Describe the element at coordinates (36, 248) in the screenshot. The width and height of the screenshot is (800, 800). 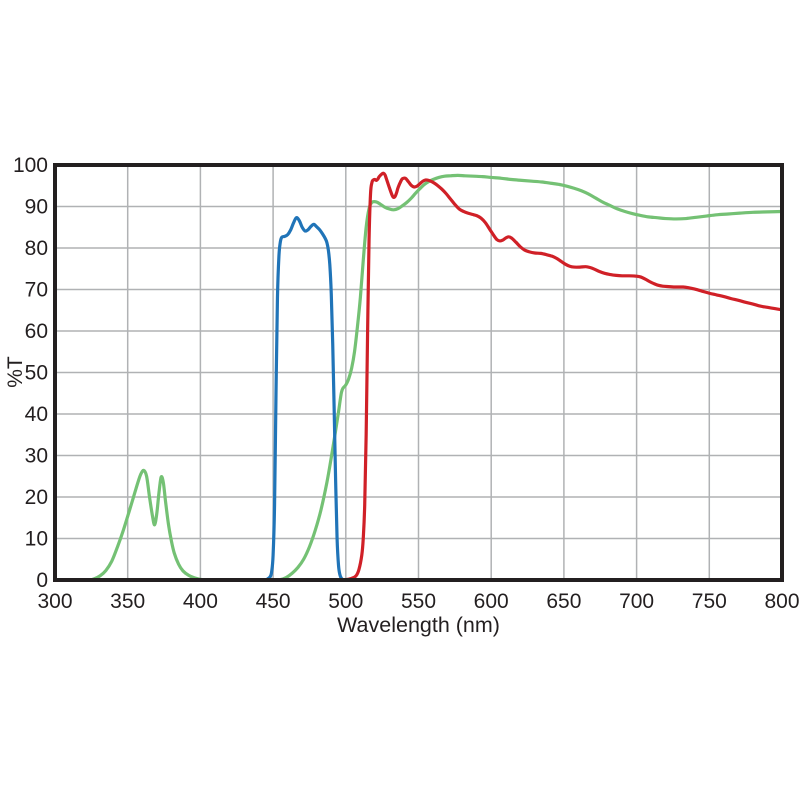
I see `y-tick-label-80: 80` at that location.